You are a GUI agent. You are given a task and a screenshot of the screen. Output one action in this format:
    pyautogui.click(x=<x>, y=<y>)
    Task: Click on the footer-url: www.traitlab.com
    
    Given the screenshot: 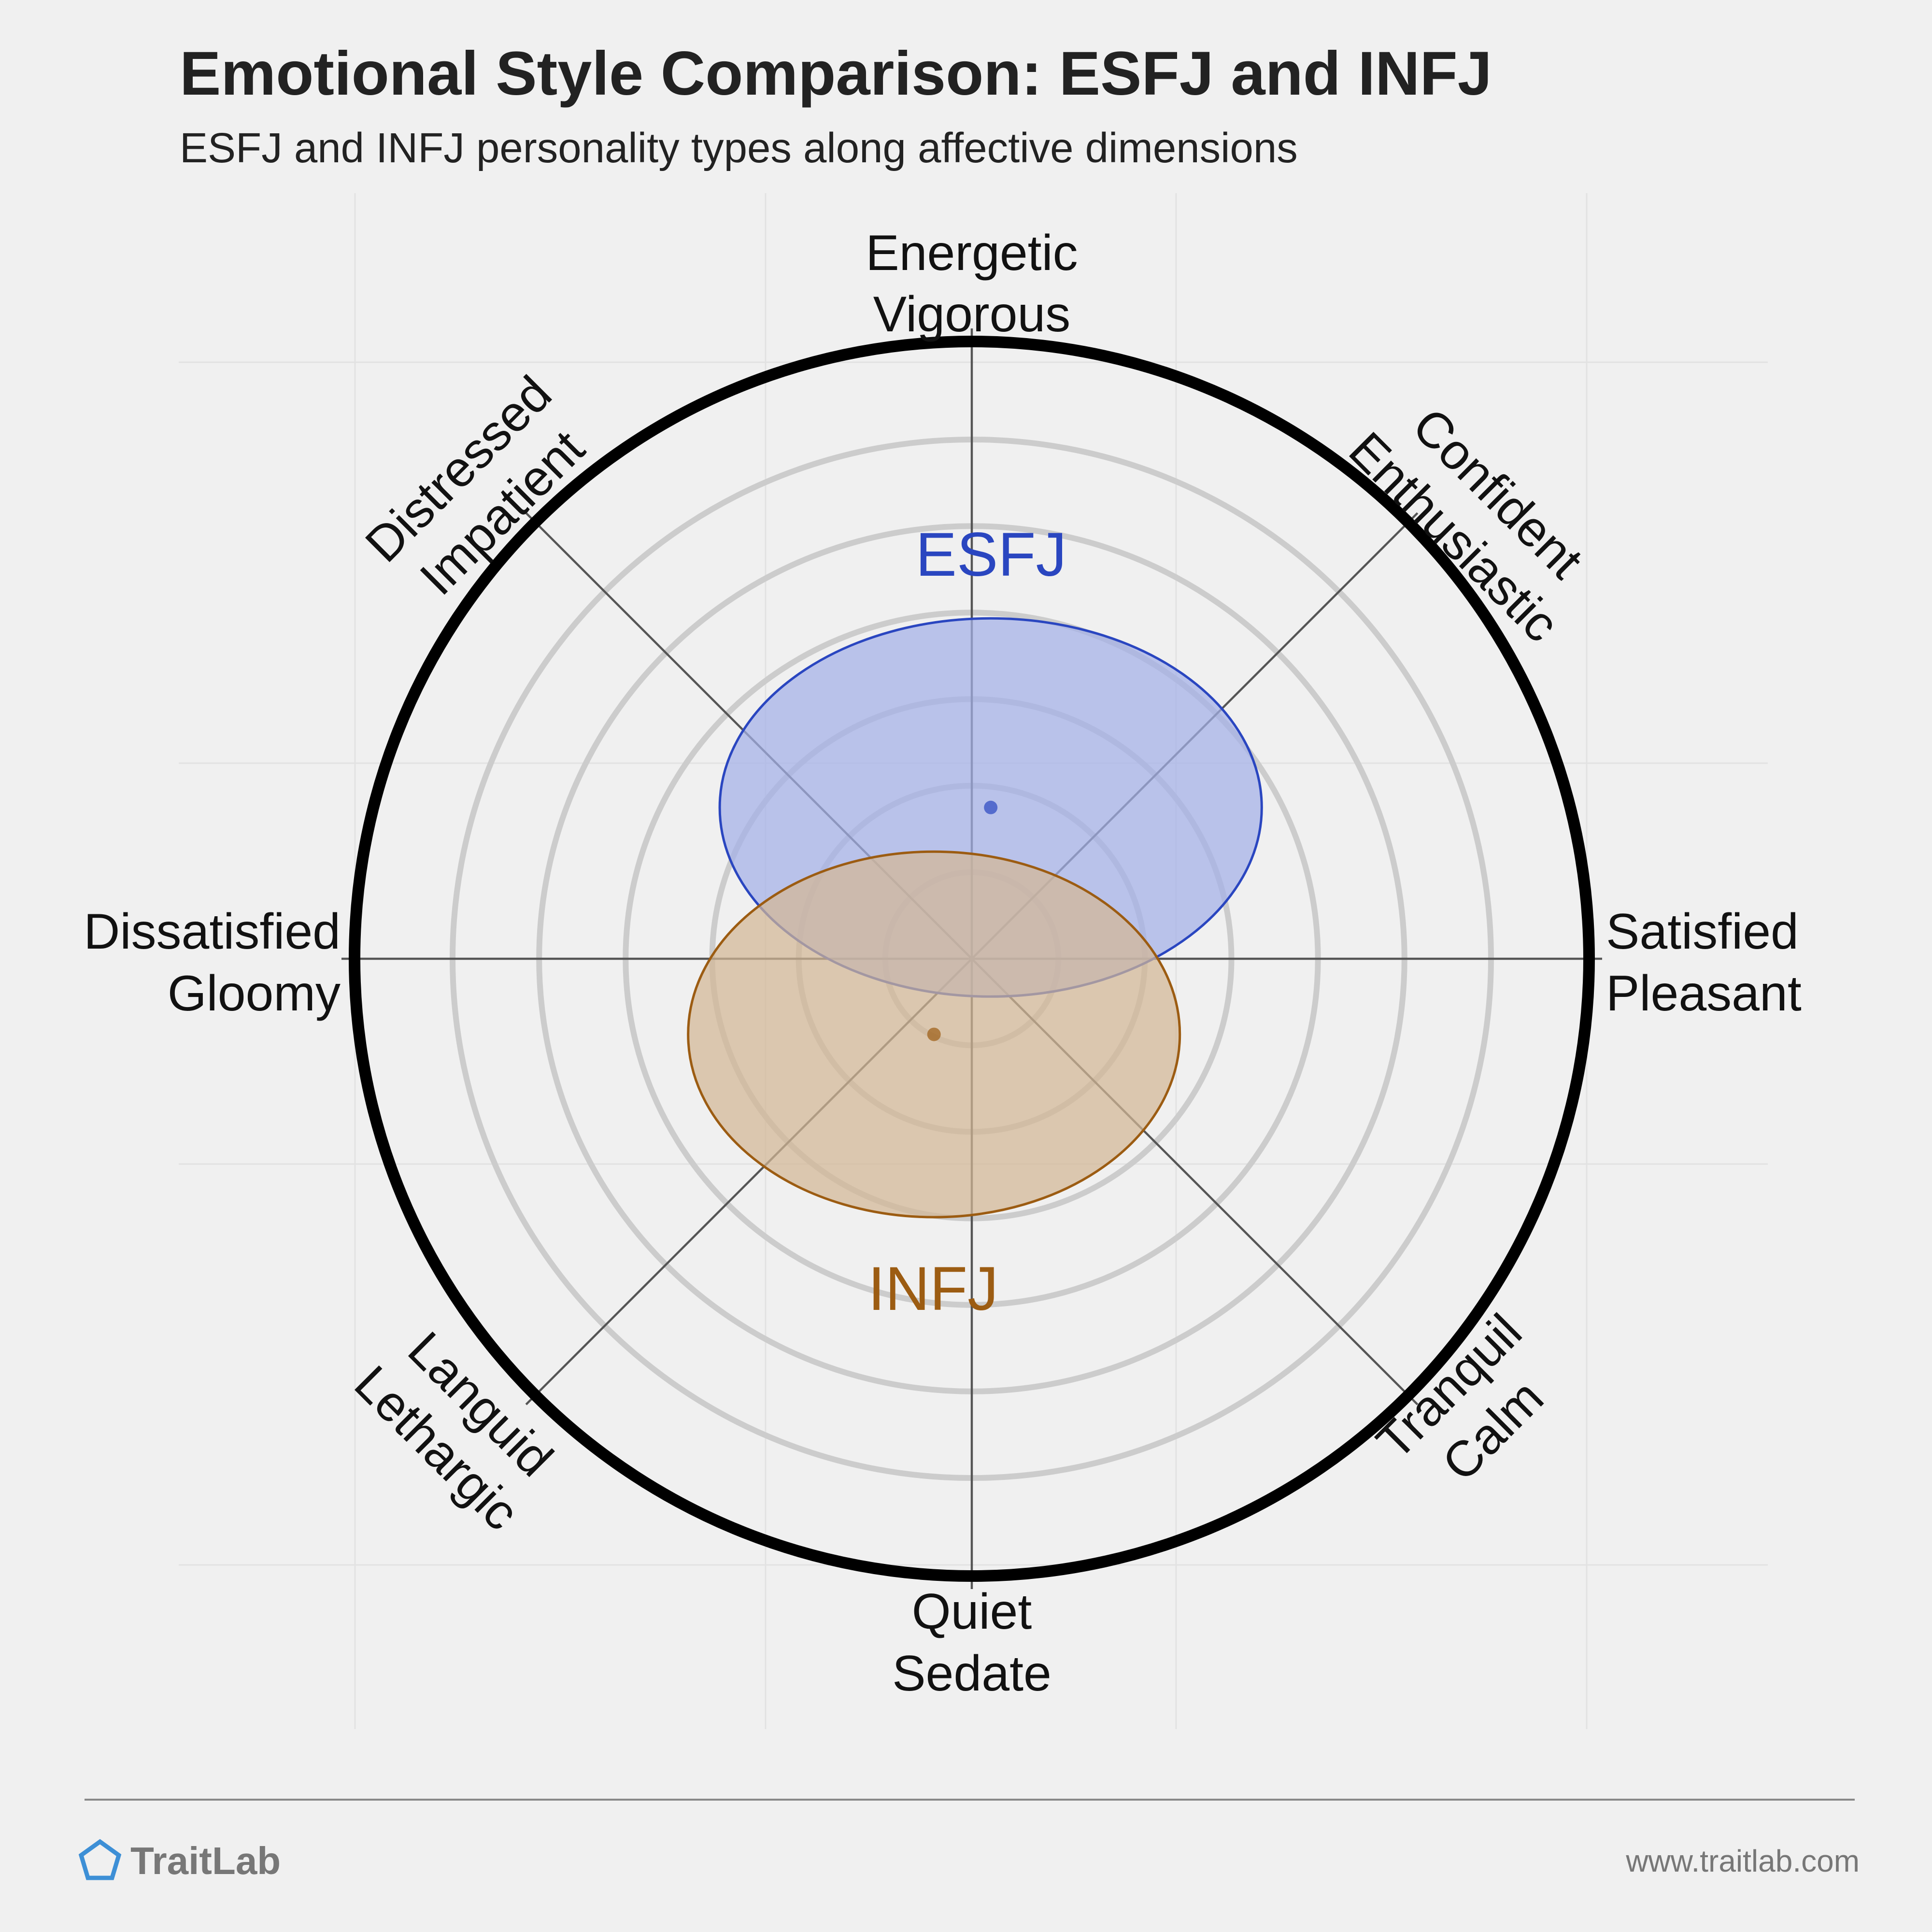 What is the action you would take?
    pyautogui.click(x=1742, y=1861)
    